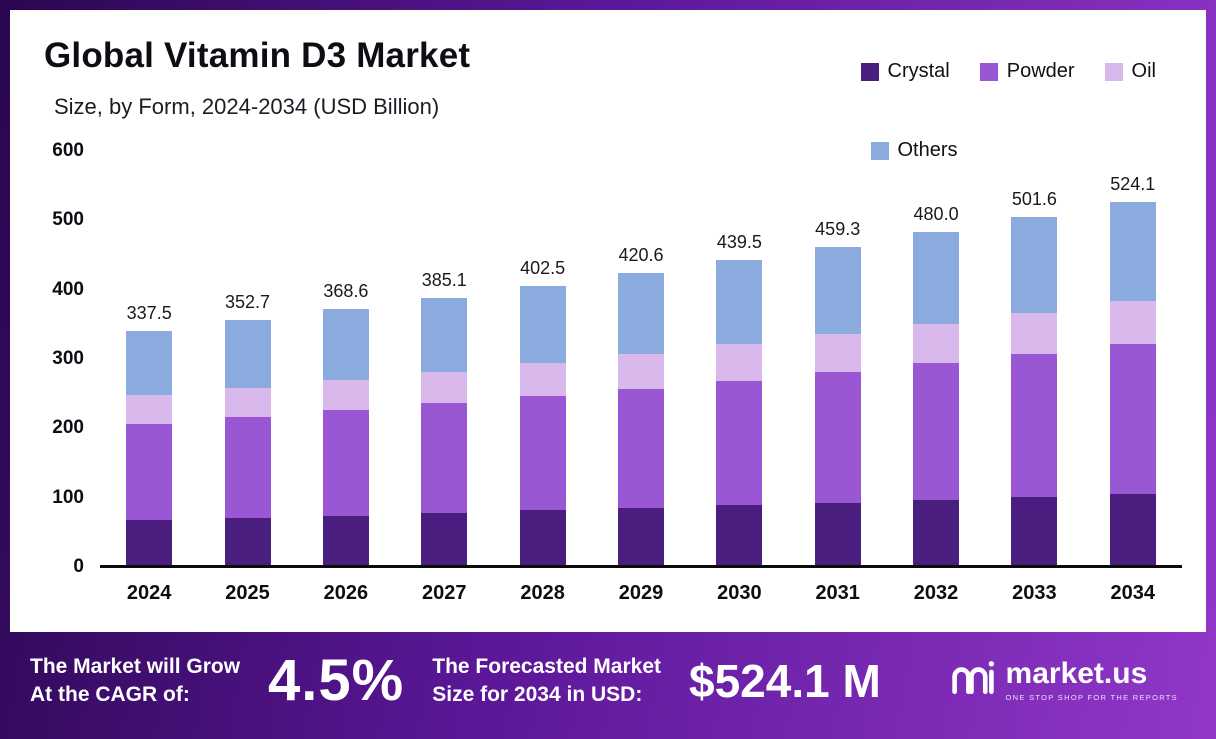 Image resolution: width=1216 pixels, height=739 pixels. I want to click on x-axis-label: 2027, so click(444, 593).